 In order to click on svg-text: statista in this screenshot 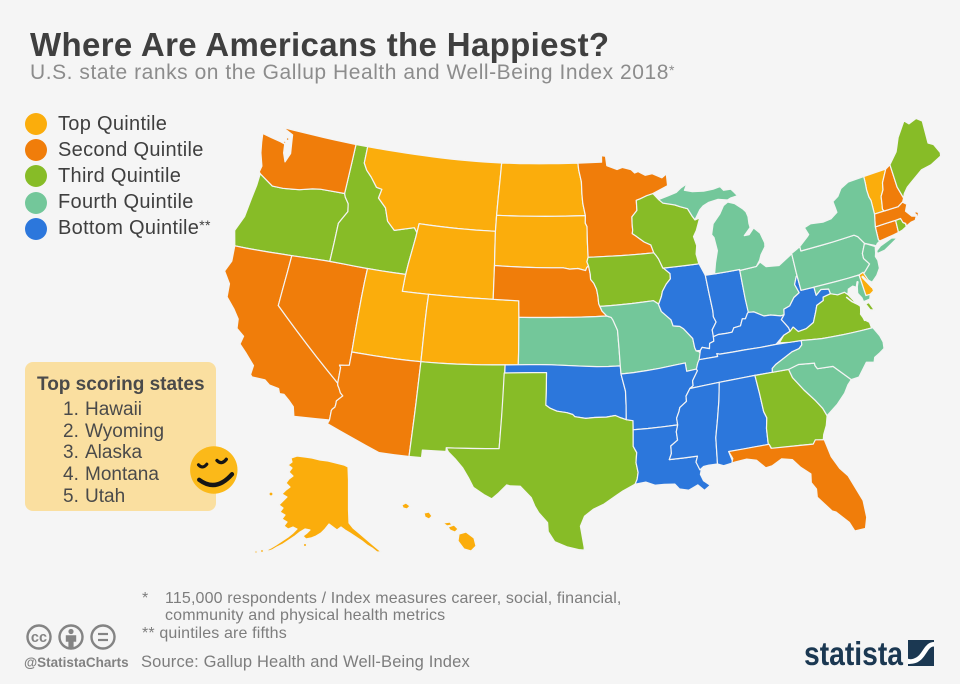, I will do `click(854, 653)`.